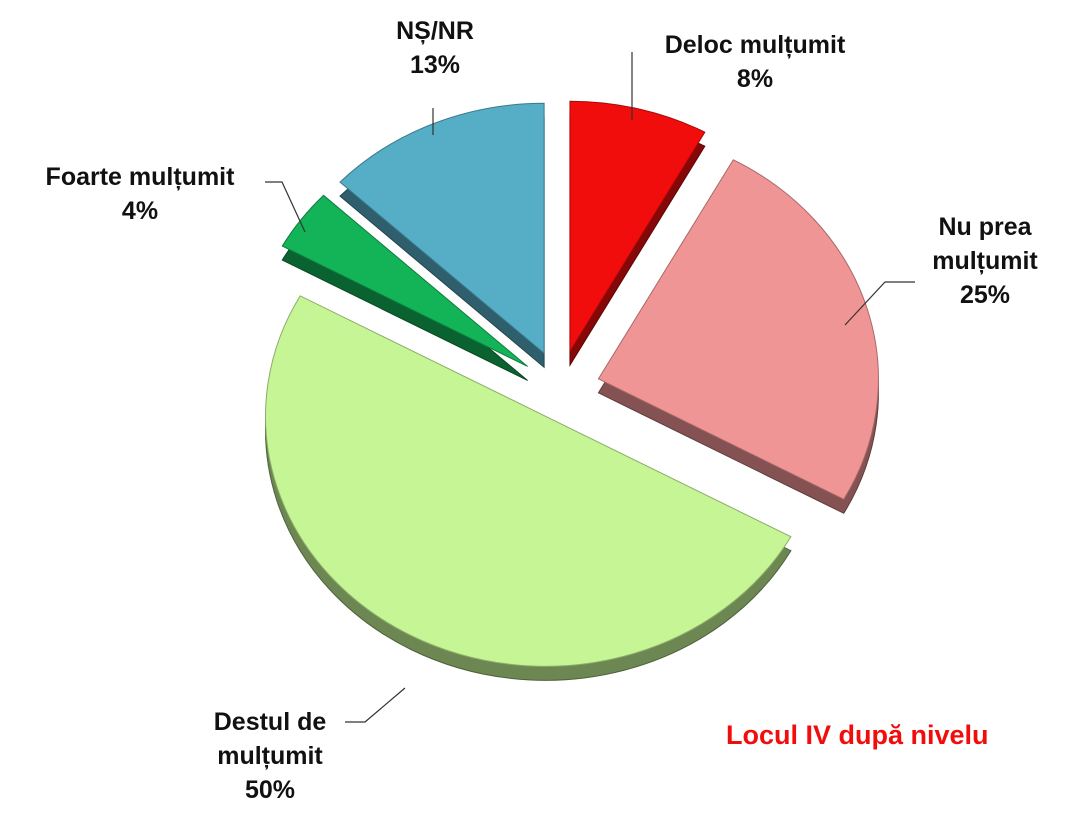 The image size is (1072, 825). I want to click on slice-label: Deloc mulțumit 8%, so click(755, 62).